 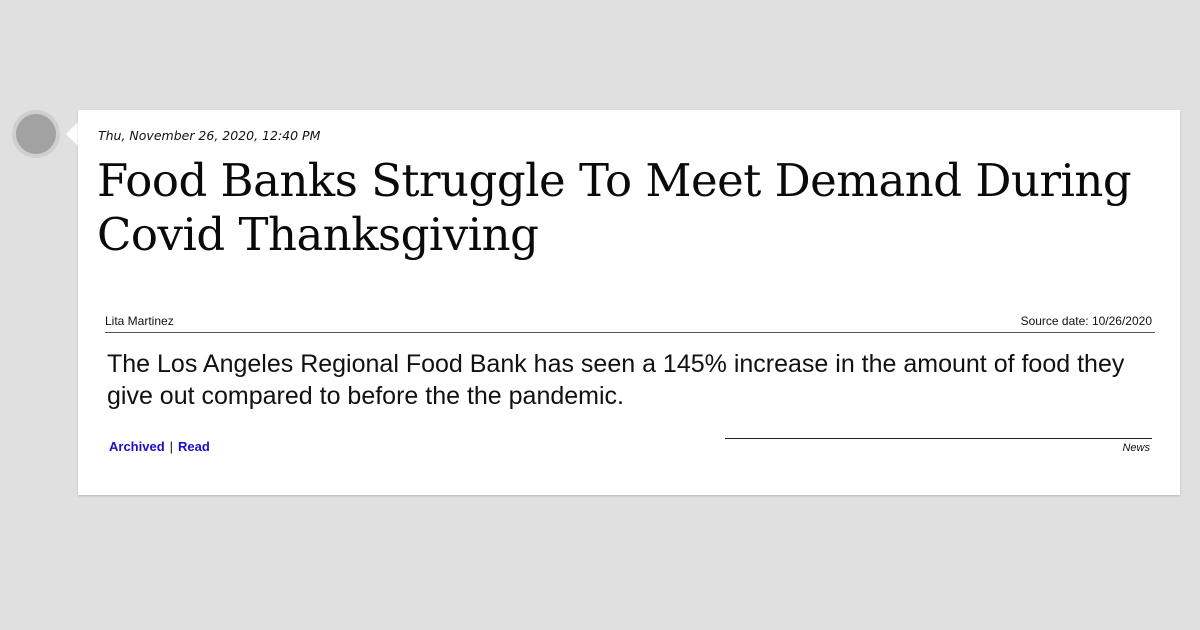 What do you see at coordinates (194, 446) in the screenshot?
I see `read-link: Read` at bounding box center [194, 446].